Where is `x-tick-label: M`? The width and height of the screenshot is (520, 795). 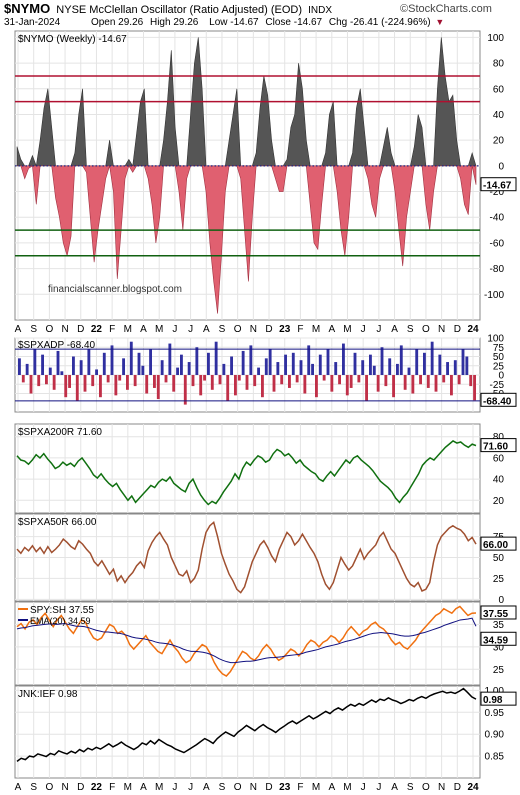
x-tick-label: M is located at coordinates (159, 329).